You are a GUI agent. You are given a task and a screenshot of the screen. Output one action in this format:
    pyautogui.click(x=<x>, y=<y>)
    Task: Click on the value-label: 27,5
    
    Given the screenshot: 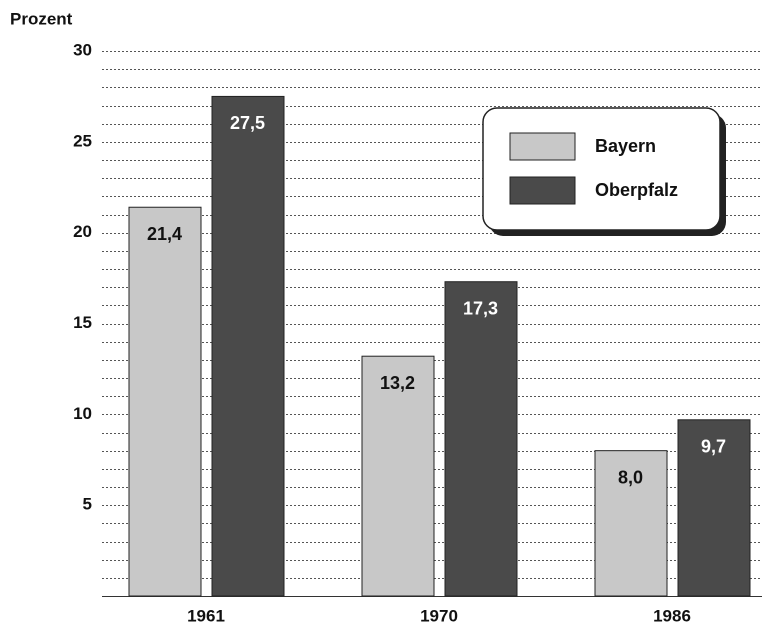 What is the action you would take?
    pyautogui.click(x=247, y=123)
    